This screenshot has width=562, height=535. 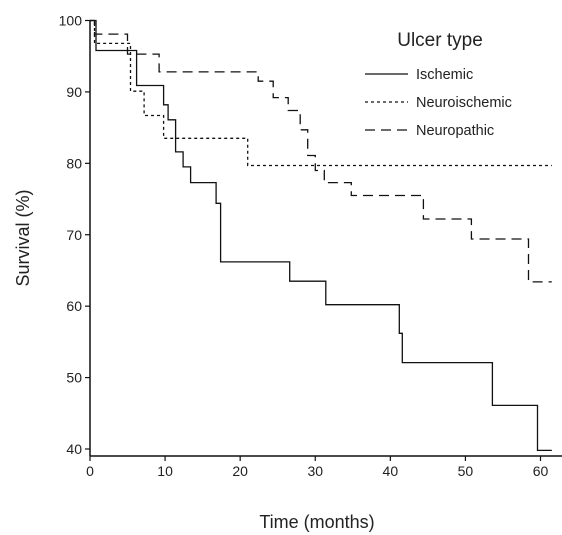 I want to click on y-tick-label: 40, so click(x=74, y=449).